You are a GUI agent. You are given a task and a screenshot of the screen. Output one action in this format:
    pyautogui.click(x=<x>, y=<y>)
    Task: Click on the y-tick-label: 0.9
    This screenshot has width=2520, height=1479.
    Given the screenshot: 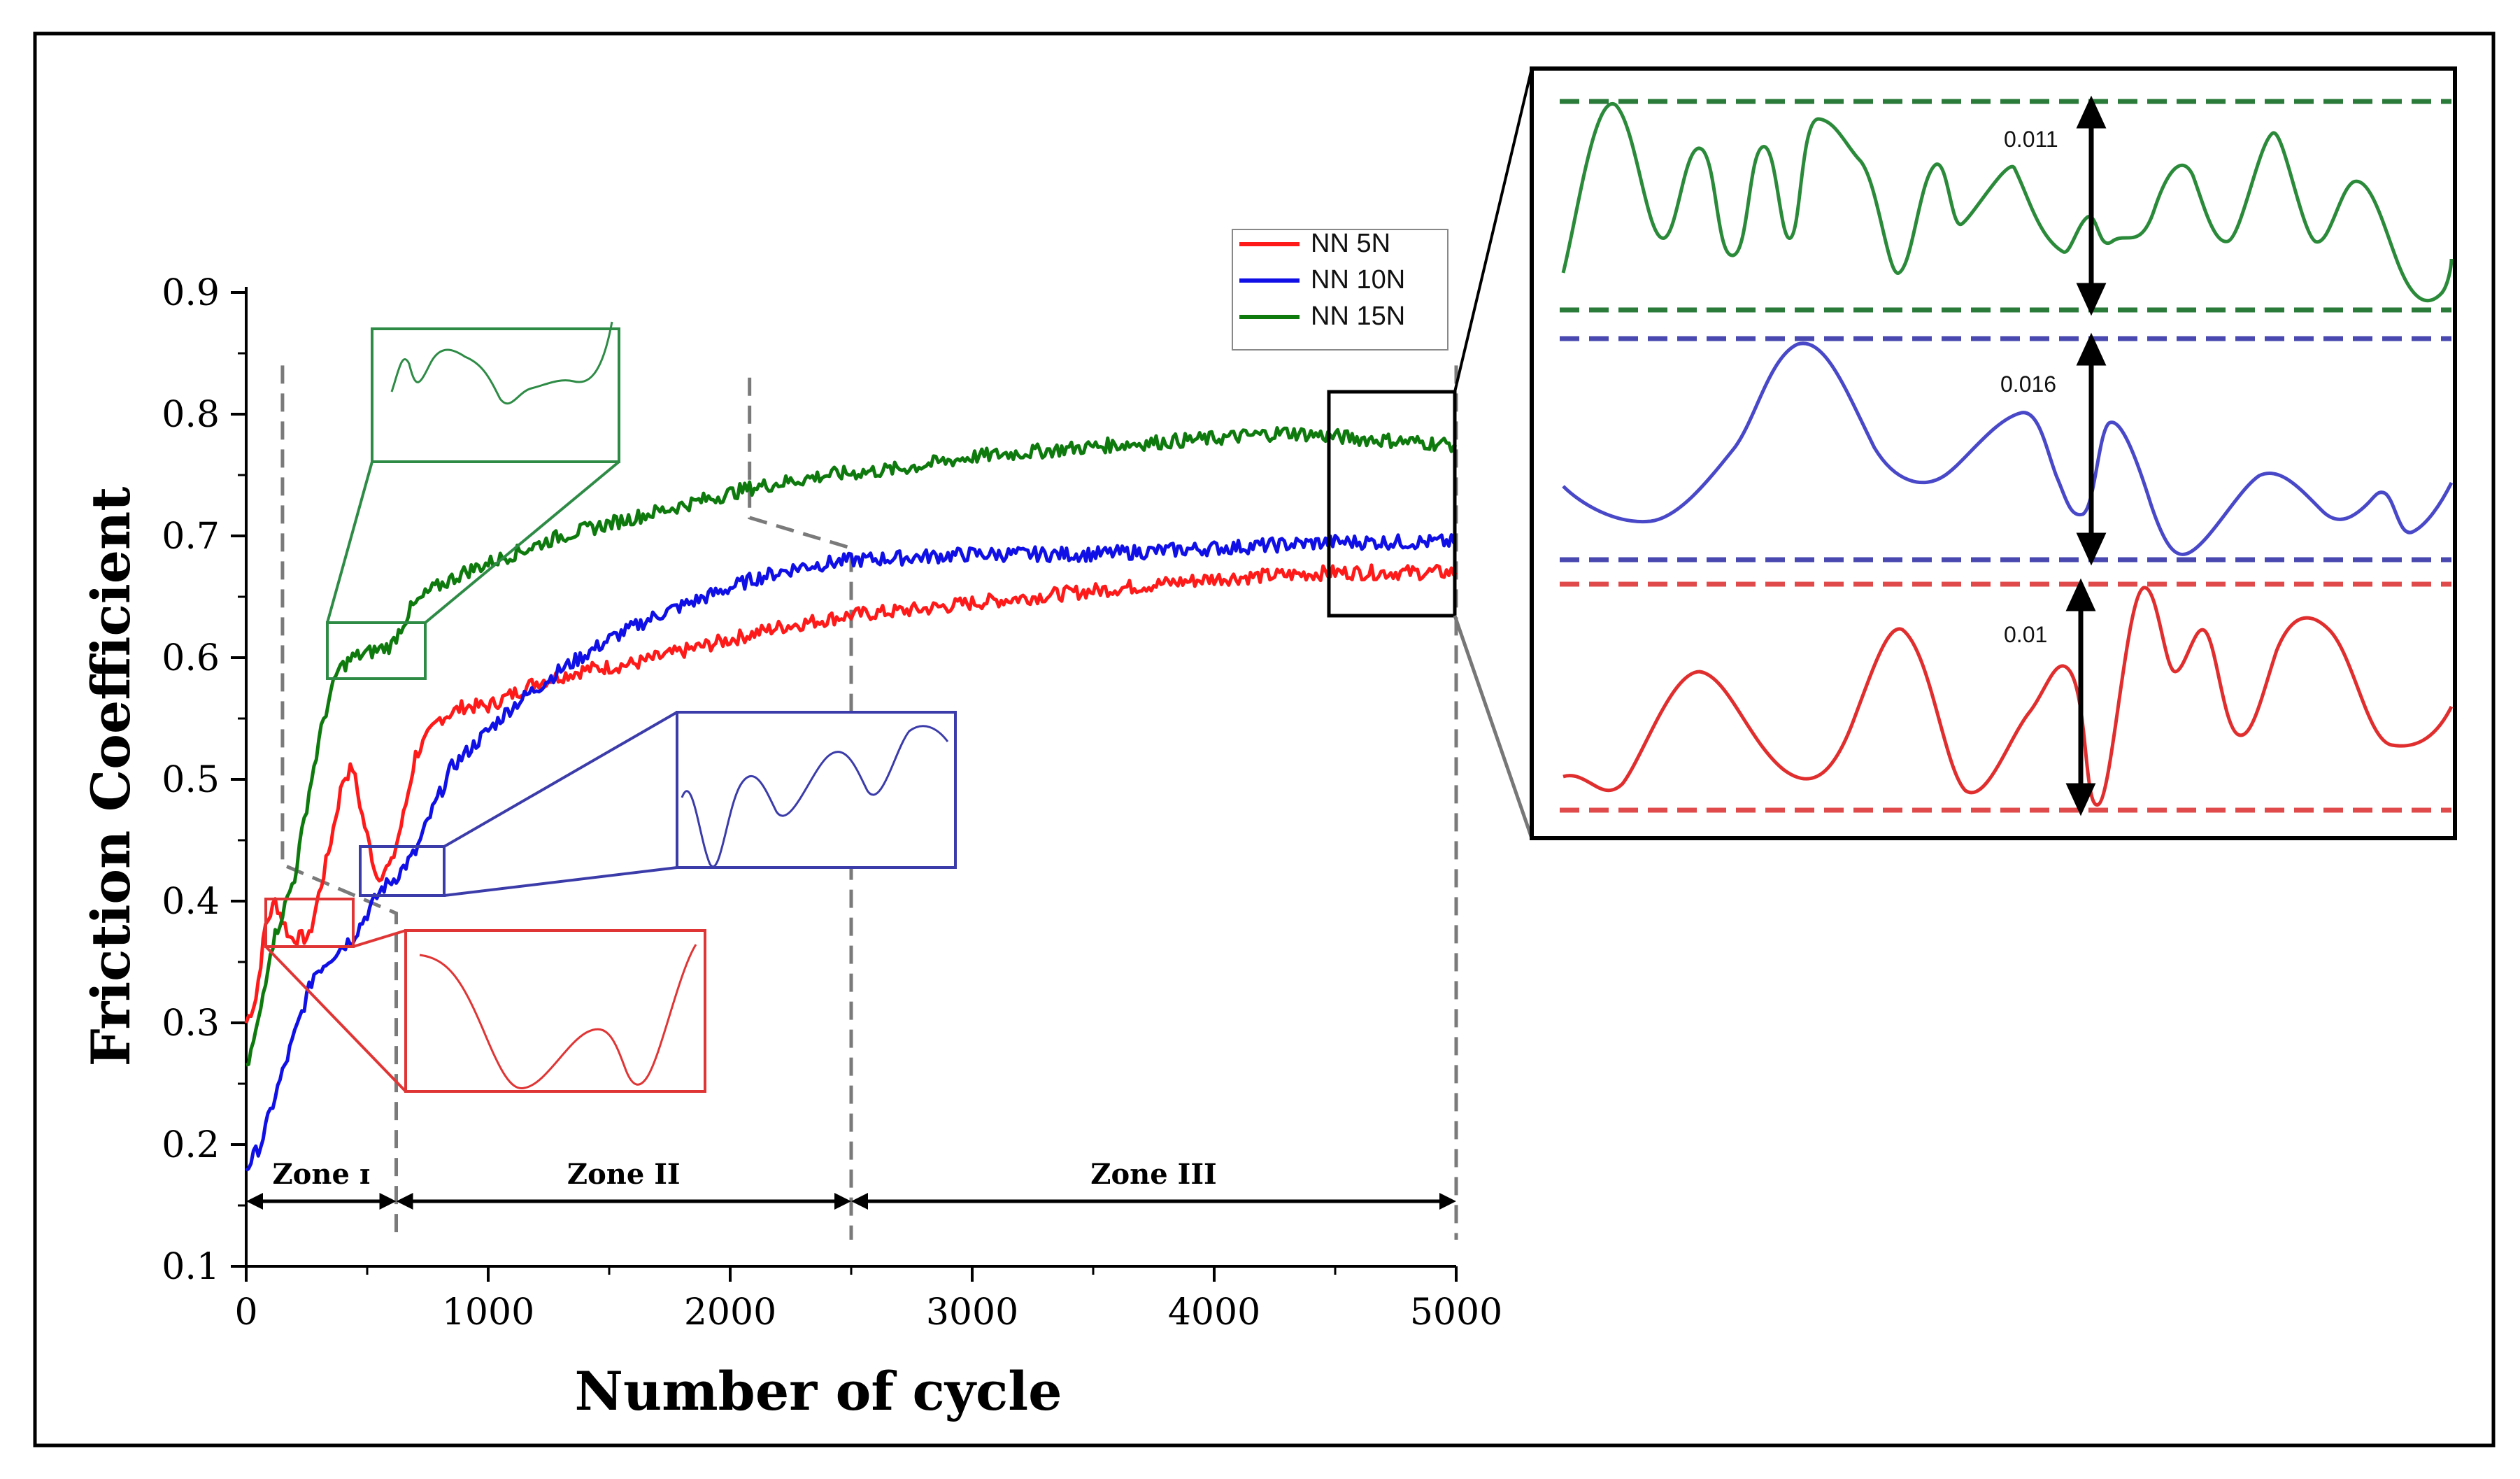 What is the action you would take?
    pyautogui.click(x=191, y=293)
    